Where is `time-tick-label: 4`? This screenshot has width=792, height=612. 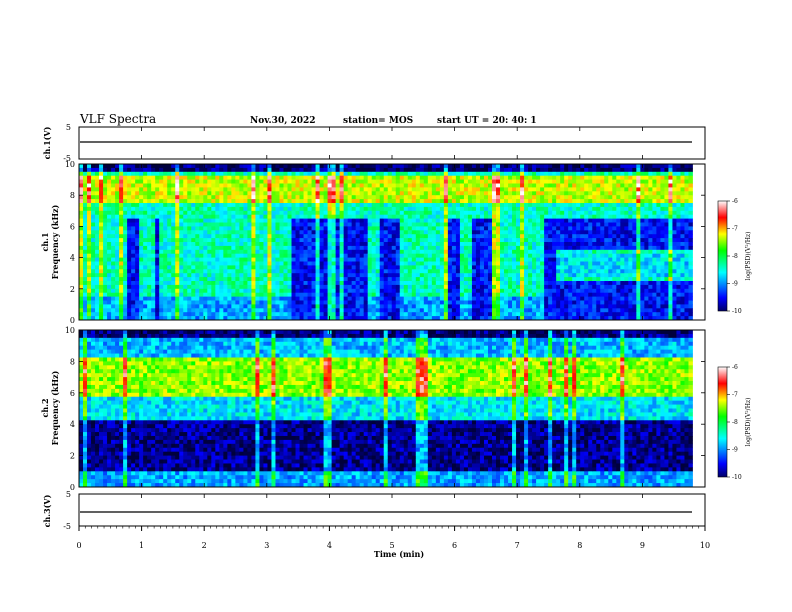
time-tick-label: 4 is located at coordinates (329, 545).